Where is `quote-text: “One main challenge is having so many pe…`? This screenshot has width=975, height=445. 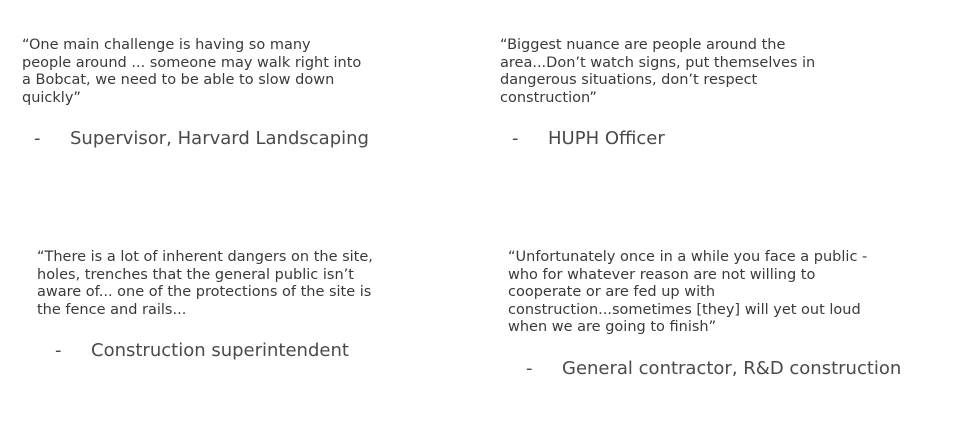
quote-text: “One main challenge is having so many pe… is located at coordinates (192, 71).